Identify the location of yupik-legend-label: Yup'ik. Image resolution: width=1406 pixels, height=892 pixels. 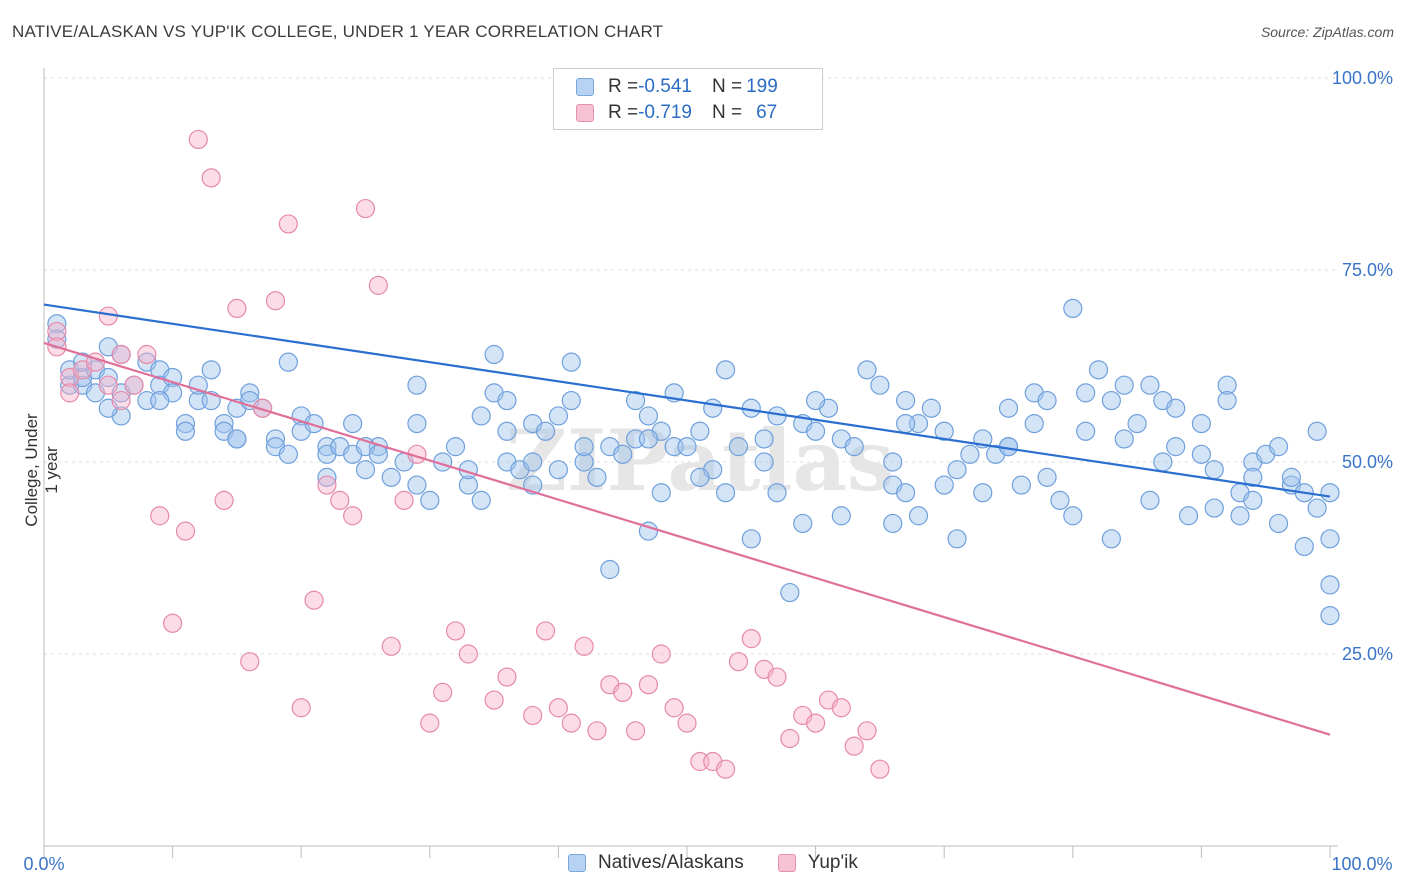
(832, 862).